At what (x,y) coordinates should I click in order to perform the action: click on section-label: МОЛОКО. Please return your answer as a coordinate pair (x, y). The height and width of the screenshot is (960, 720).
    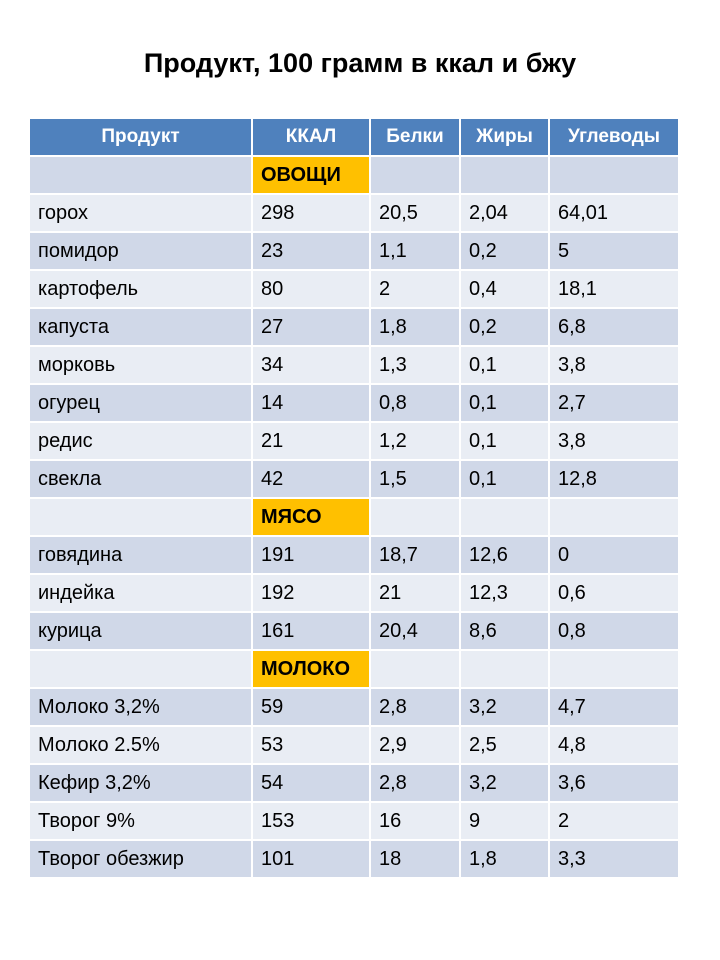
    Looking at the image, I should click on (311, 669).